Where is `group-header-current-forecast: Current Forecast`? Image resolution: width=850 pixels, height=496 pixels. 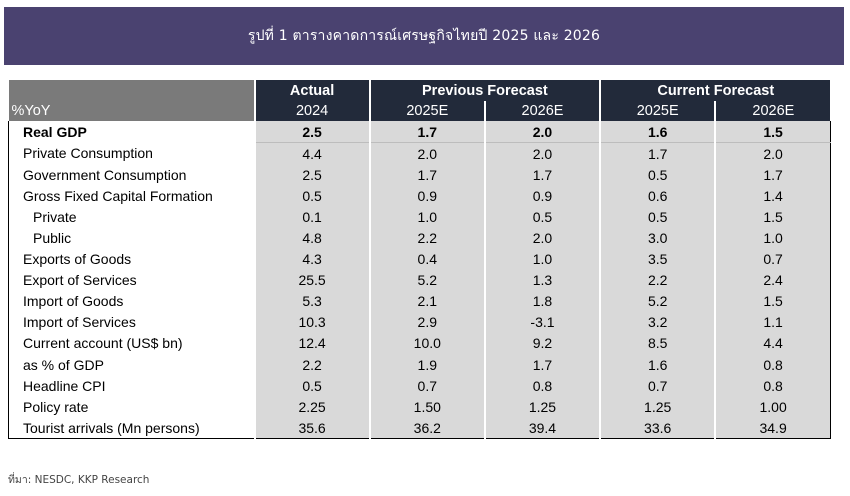
group-header-current-forecast: Current Forecast is located at coordinates (715, 90).